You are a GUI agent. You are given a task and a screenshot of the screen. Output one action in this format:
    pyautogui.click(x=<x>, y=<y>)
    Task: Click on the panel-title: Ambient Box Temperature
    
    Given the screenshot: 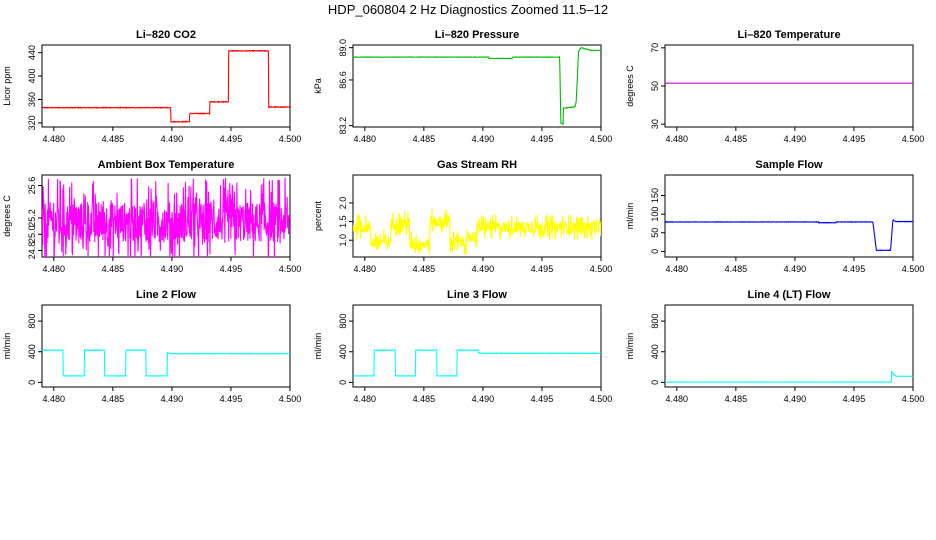 What is the action you would take?
    pyautogui.click(x=166, y=165)
    